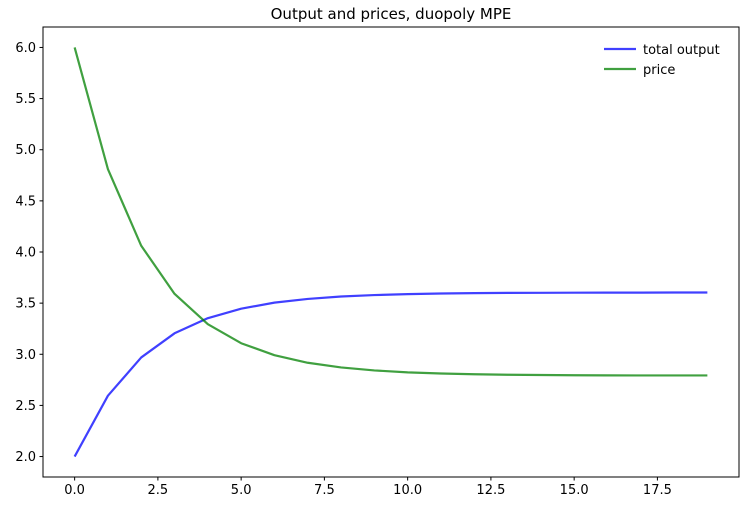 This screenshot has width=749, height=510. Describe the element at coordinates (324, 490) in the screenshot. I see `x-tick-label: 7.5` at that location.